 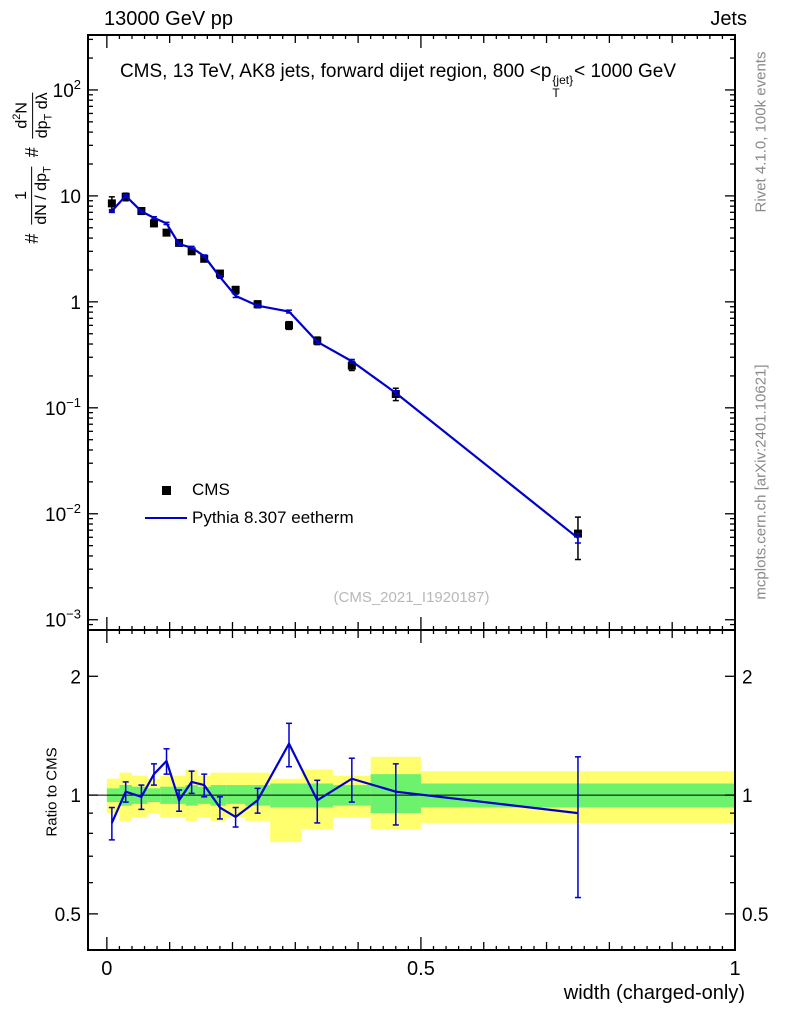 What do you see at coordinates (106, 969) in the screenshot?
I see `x-tick-label: 0` at bounding box center [106, 969].